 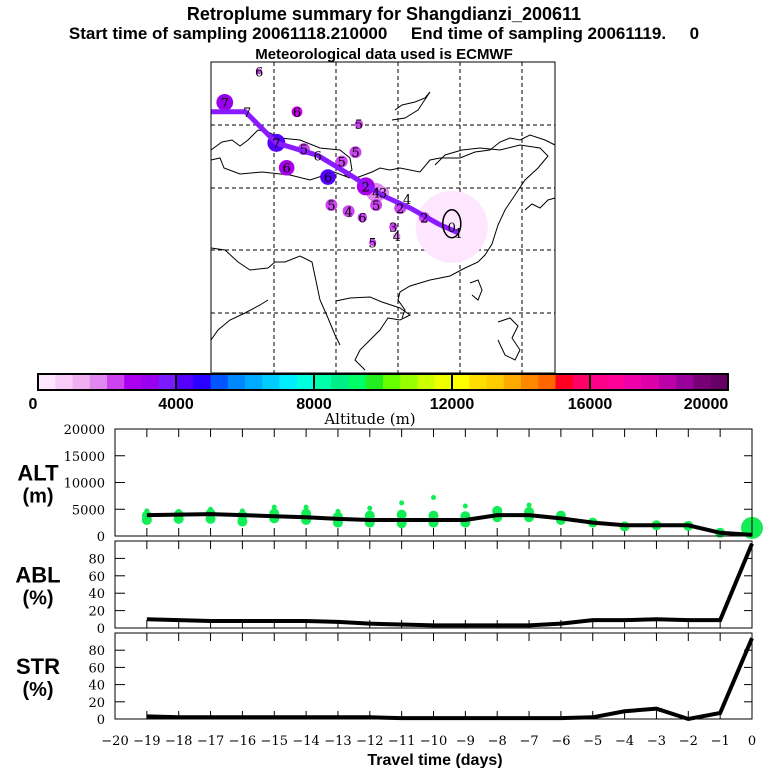 What do you see at coordinates (33, 404) in the screenshot?
I see `colorbar-tick-label: 0` at bounding box center [33, 404].